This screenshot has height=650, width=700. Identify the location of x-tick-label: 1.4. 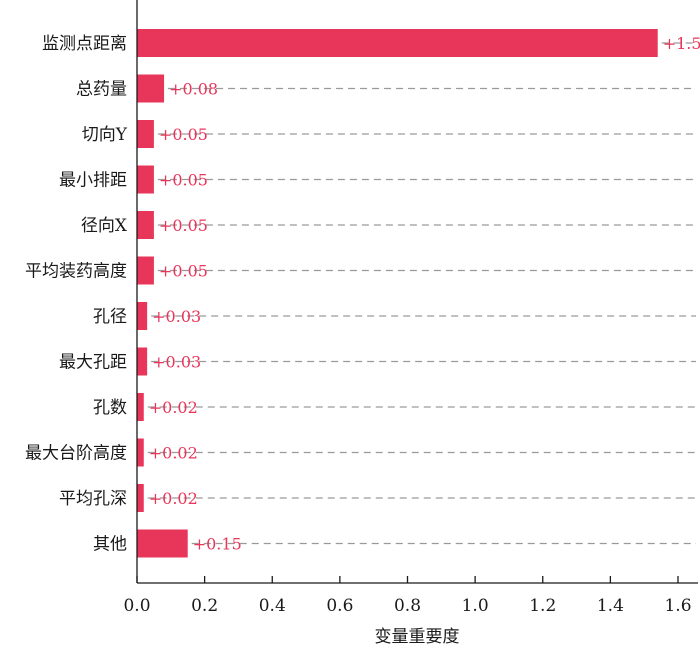
(610, 606).